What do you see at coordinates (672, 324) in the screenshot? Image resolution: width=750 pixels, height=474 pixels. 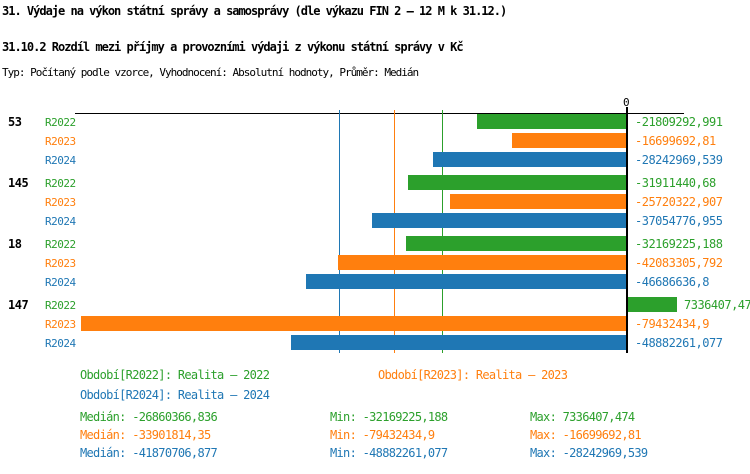 I see `bar-value-label: -79432434,9` at bounding box center [672, 324].